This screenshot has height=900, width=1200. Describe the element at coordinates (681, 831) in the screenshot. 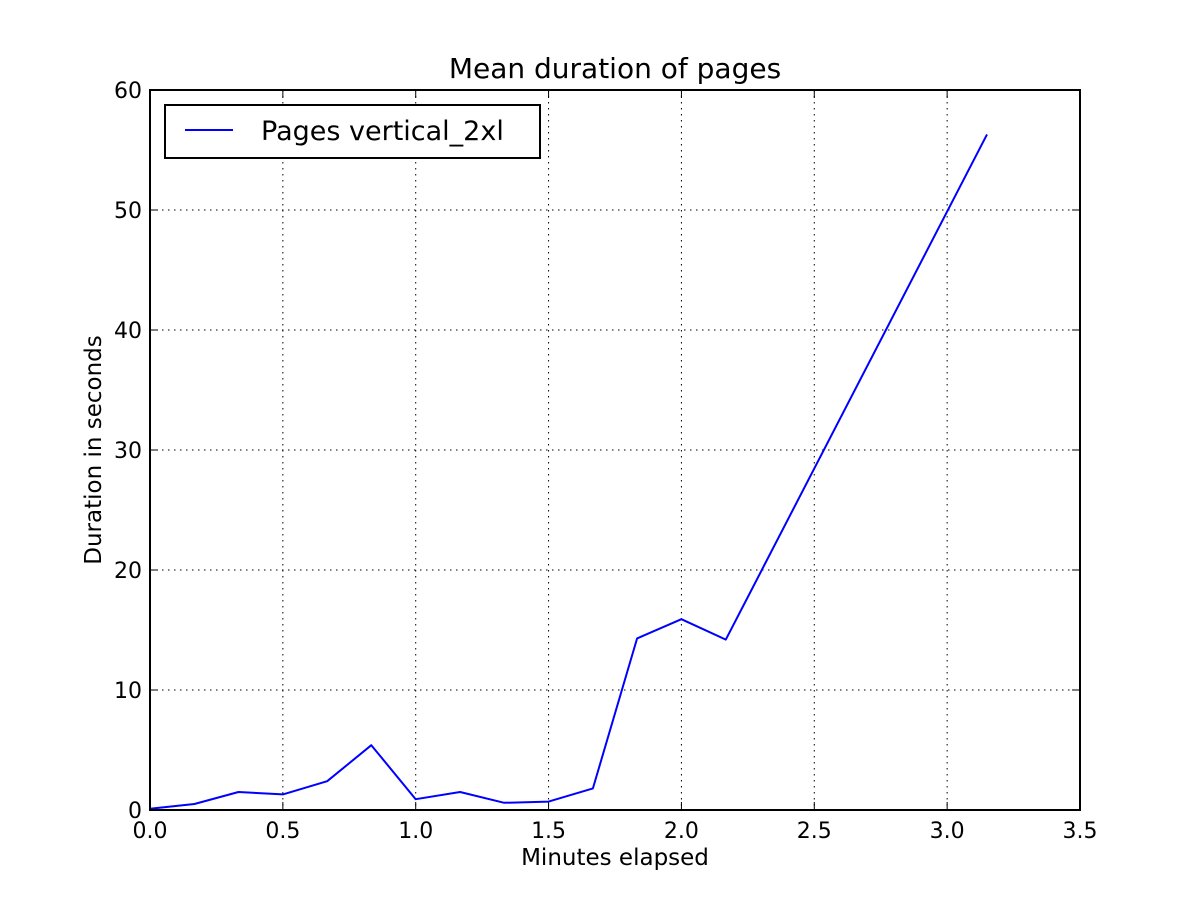

I see `x-tick-label: 2.0` at that location.